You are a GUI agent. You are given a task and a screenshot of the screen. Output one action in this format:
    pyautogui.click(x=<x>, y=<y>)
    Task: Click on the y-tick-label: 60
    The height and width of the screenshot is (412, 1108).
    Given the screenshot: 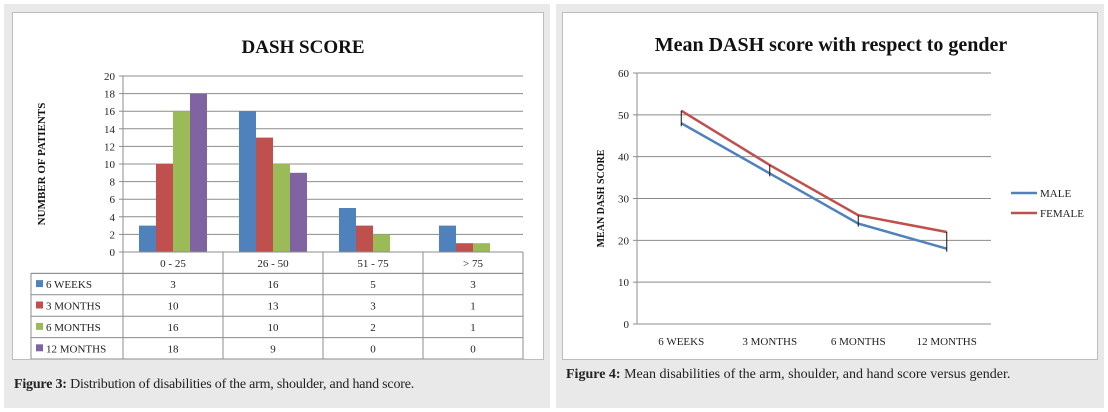 What is the action you would take?
    pyautogui.click(x=624, y=74)
    